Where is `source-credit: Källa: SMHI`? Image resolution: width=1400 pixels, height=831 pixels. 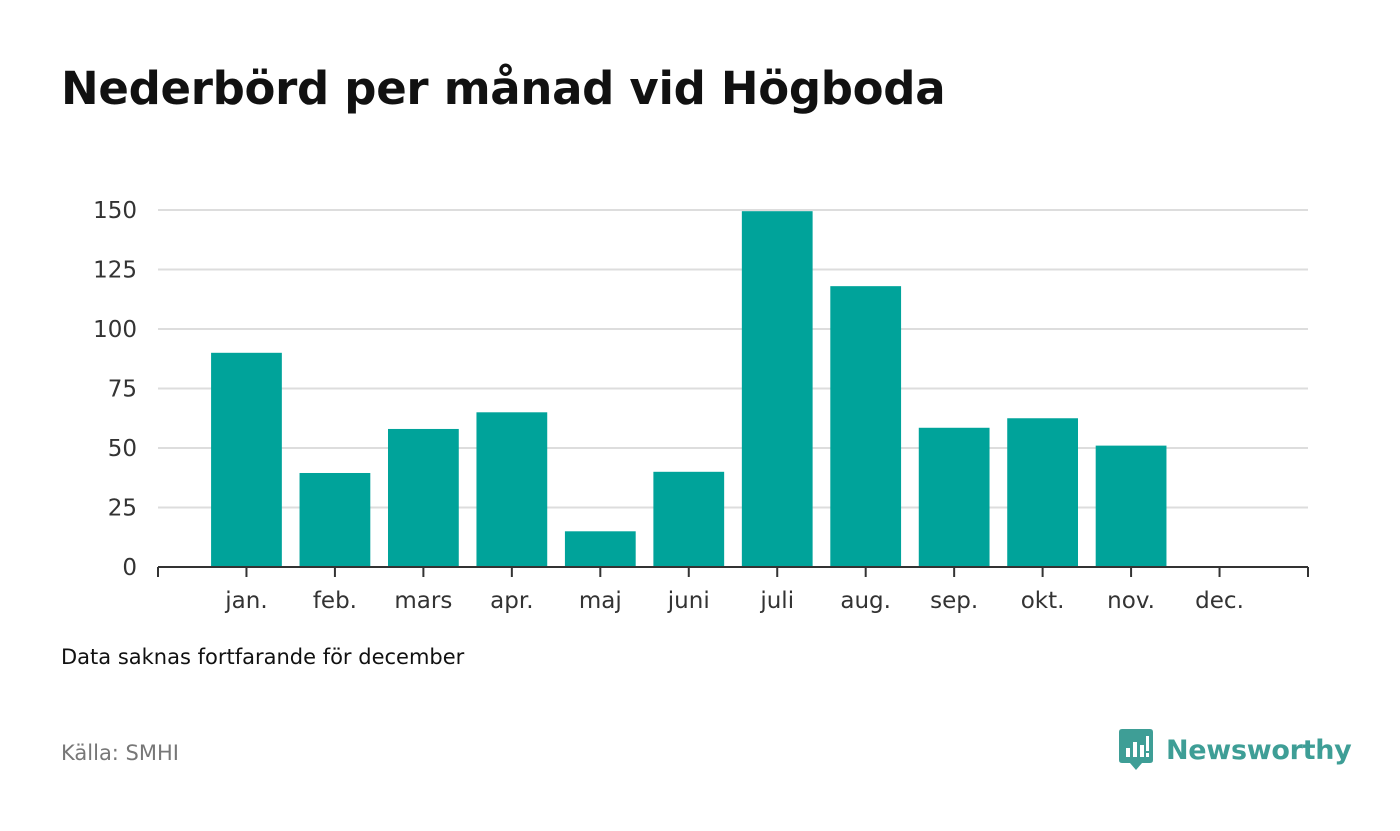
source-credit: Källa: SMHI is located at coordinates (120, 753).